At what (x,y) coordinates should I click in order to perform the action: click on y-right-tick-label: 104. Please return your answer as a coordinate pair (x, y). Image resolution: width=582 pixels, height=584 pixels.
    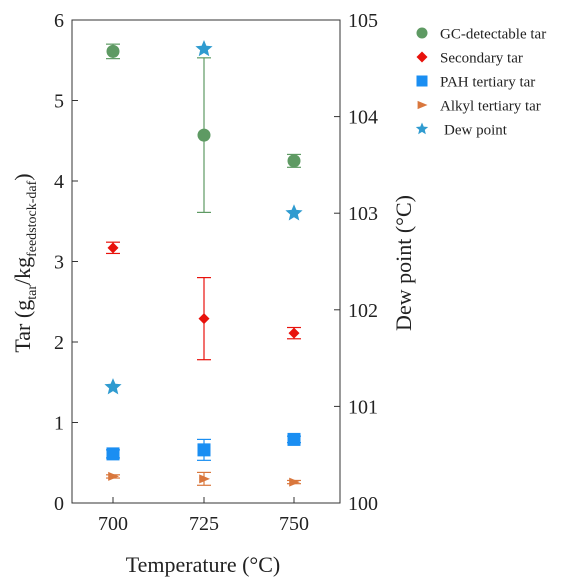
    Looking at the image, I should click on (363, 118).